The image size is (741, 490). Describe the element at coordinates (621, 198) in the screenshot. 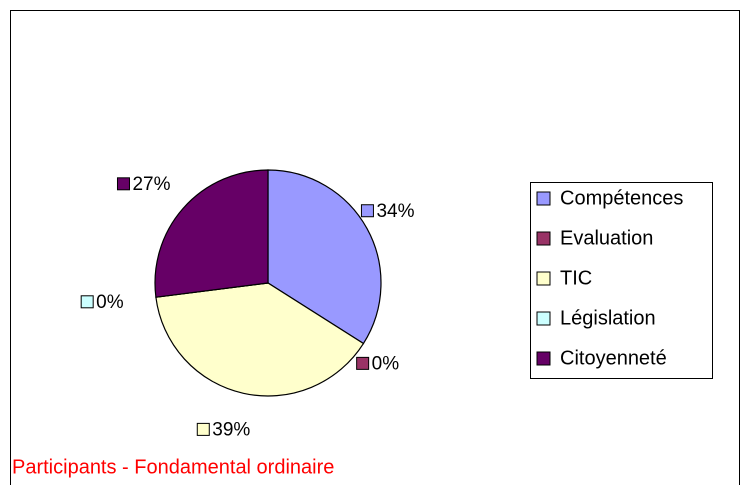

I see `legend-label: Compétences` at that location.